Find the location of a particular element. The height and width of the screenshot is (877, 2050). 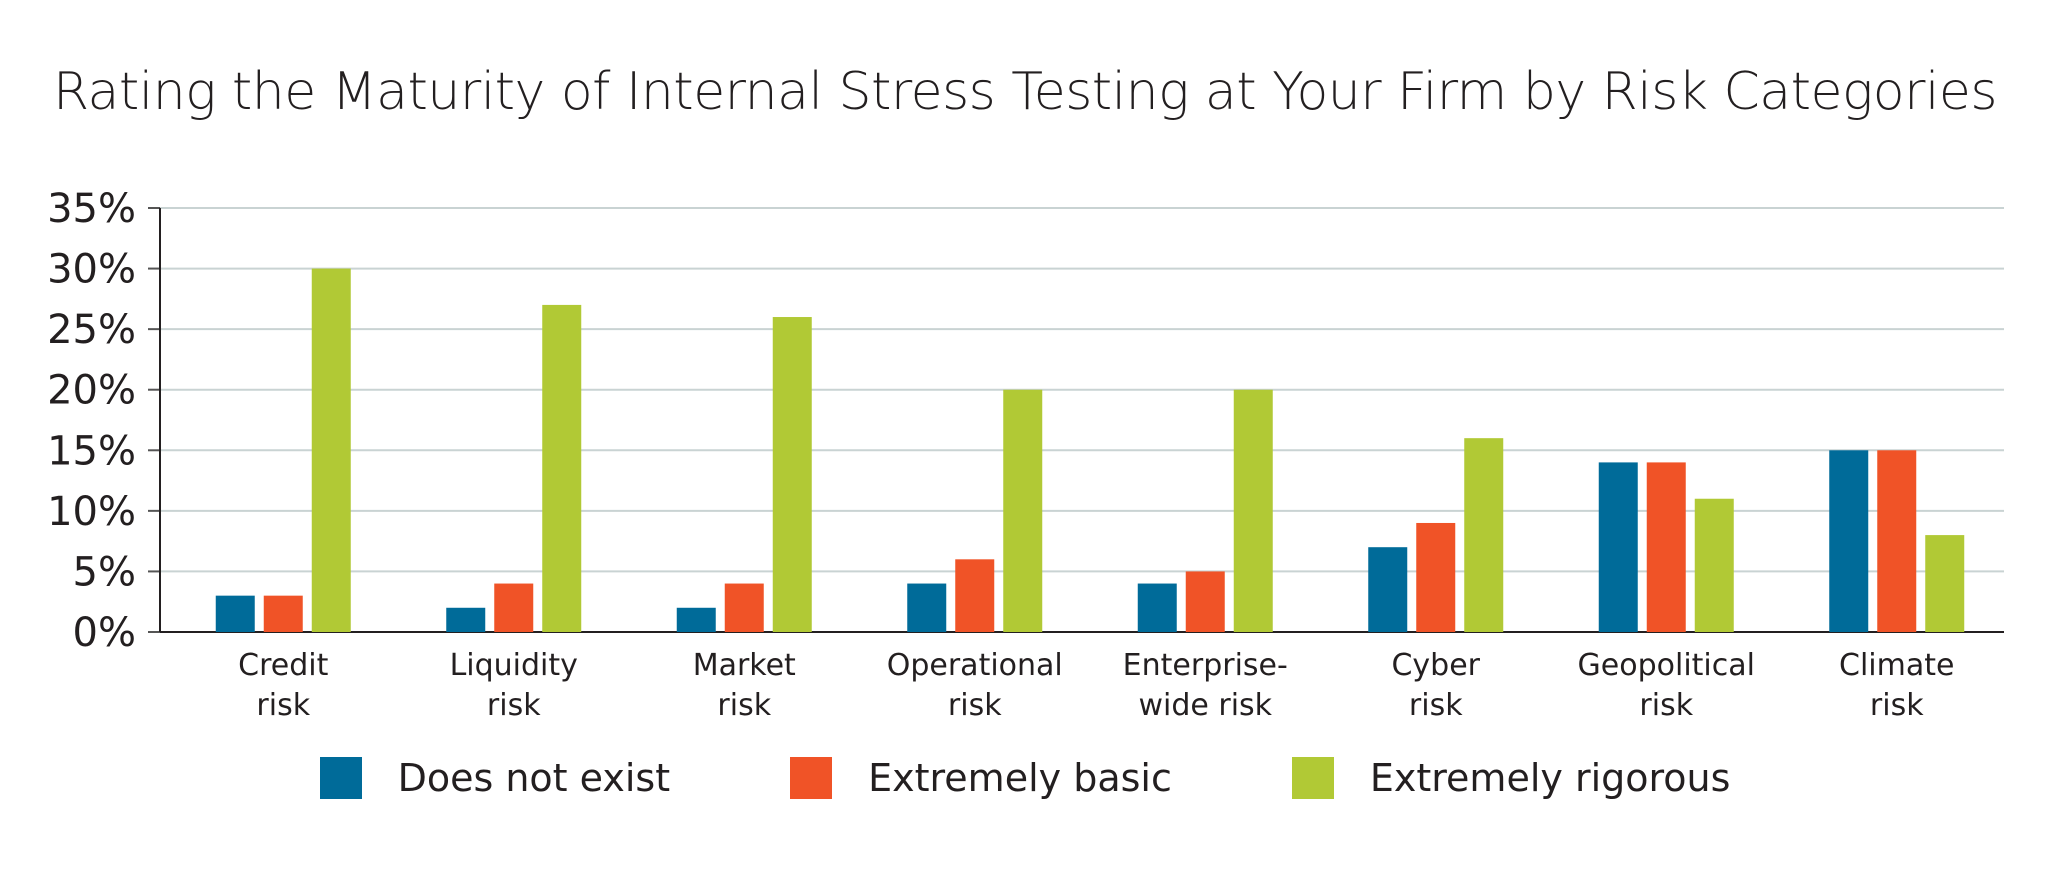

x-tick-label: Climate is located at coordinates (1896, 665).